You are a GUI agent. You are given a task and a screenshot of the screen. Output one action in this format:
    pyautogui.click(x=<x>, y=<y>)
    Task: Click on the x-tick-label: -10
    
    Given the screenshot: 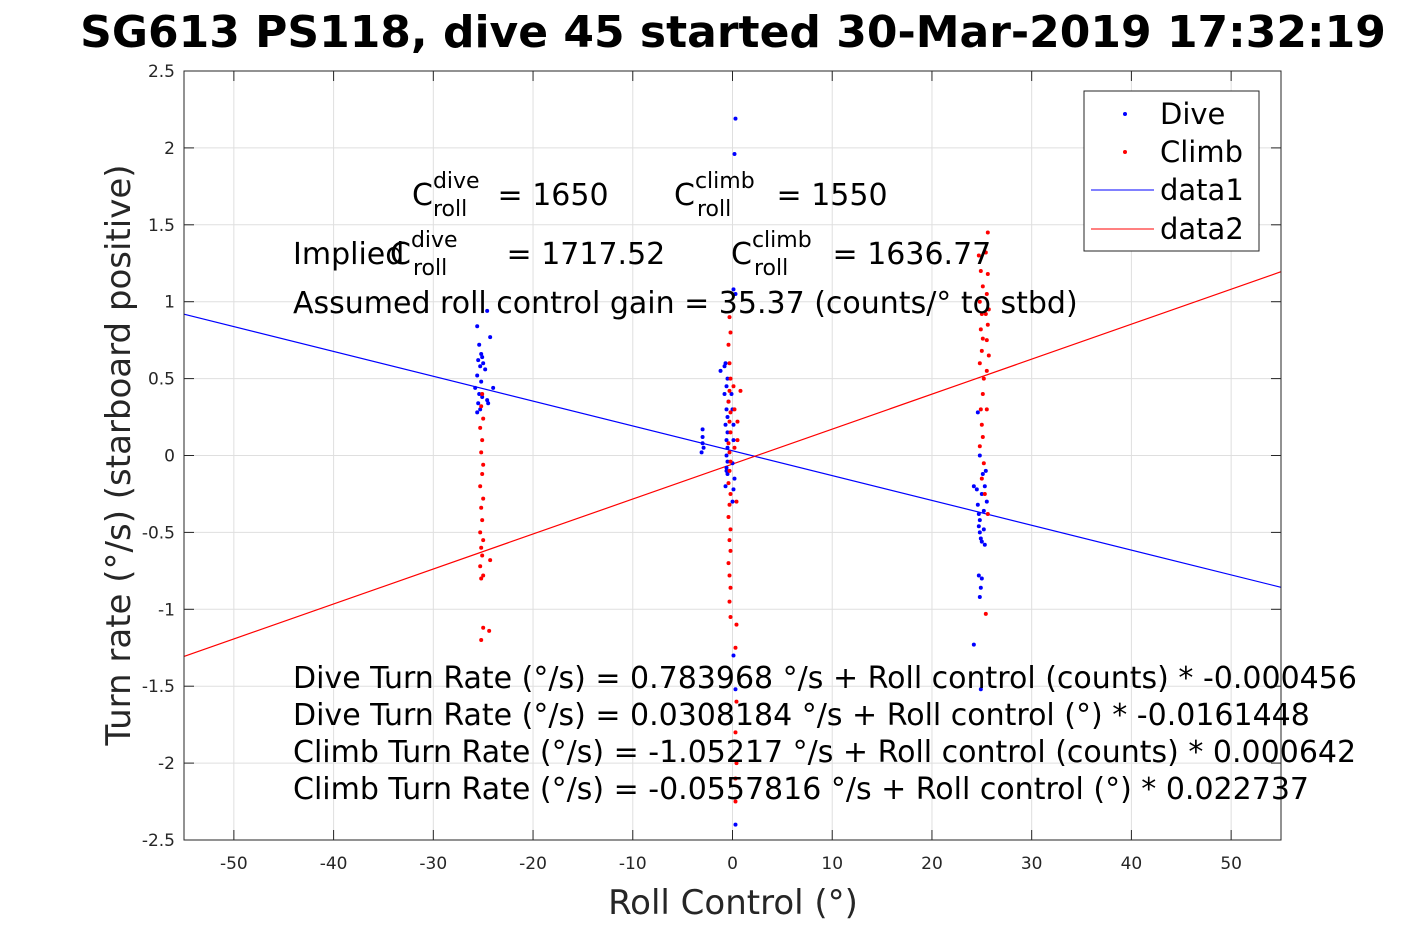 What is the action you would take?
    pyautogui.click(x=633, y=864)
    